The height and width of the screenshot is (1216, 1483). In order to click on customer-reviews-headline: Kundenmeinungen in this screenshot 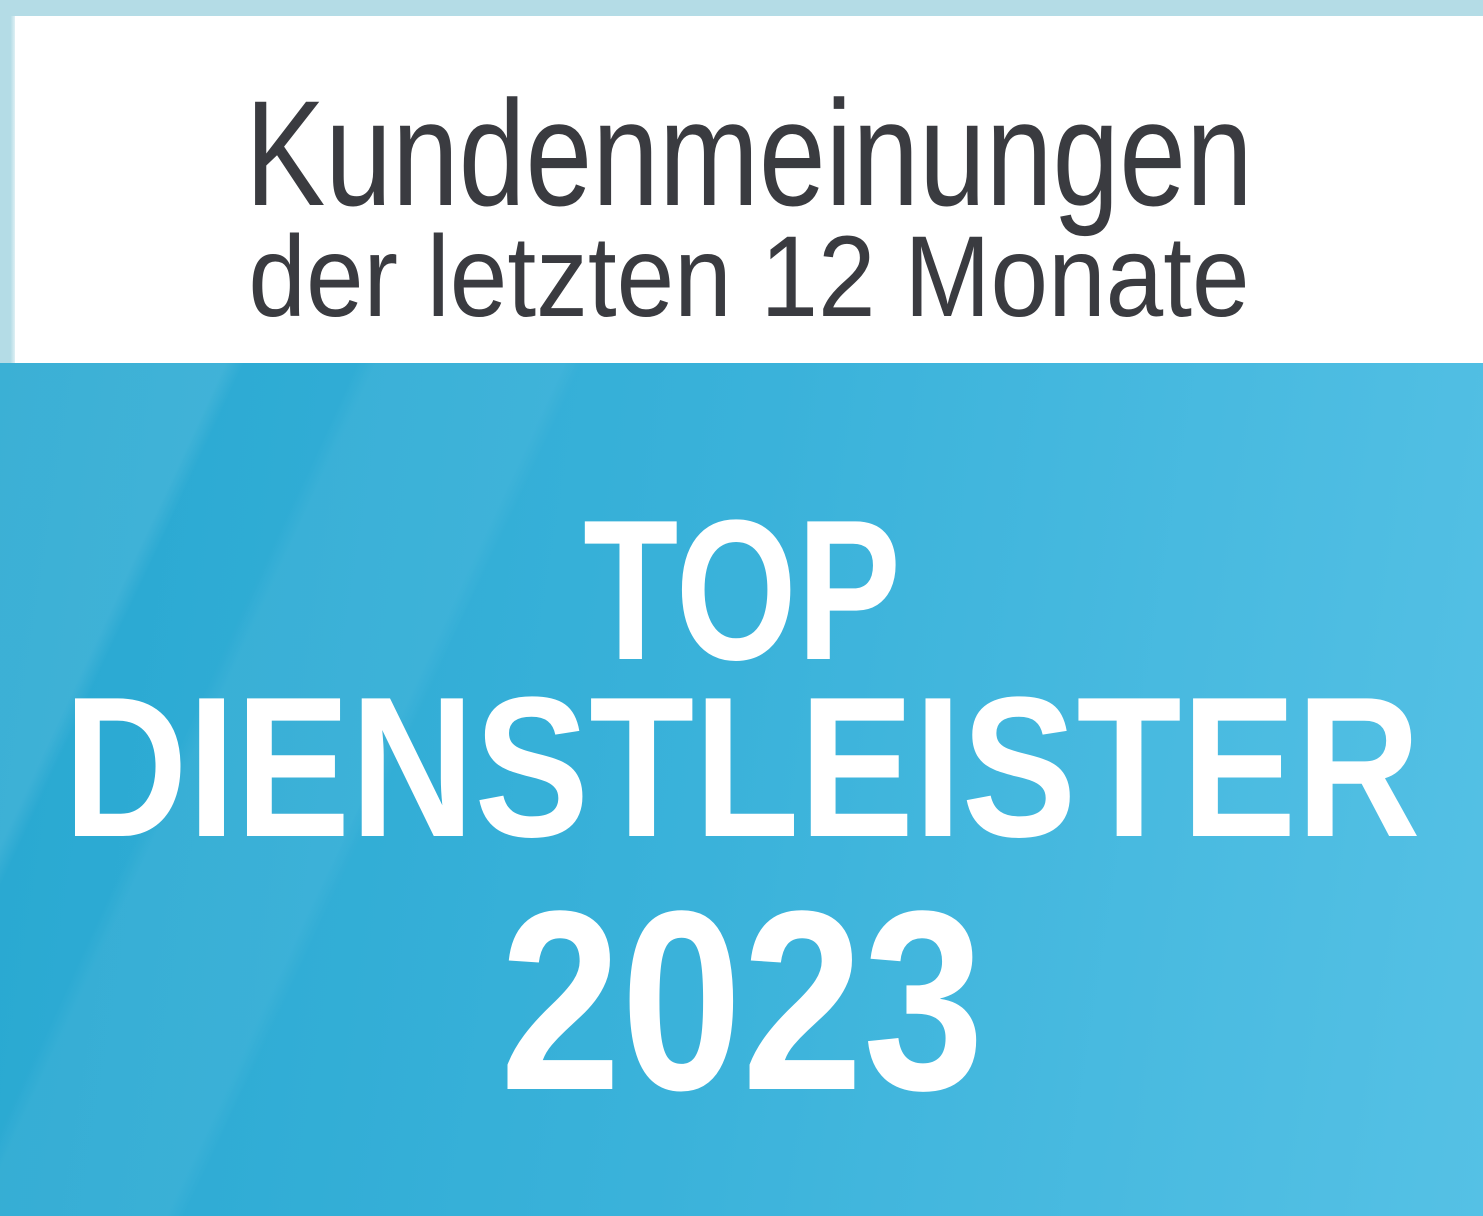, I will do `click(749, 153)`.